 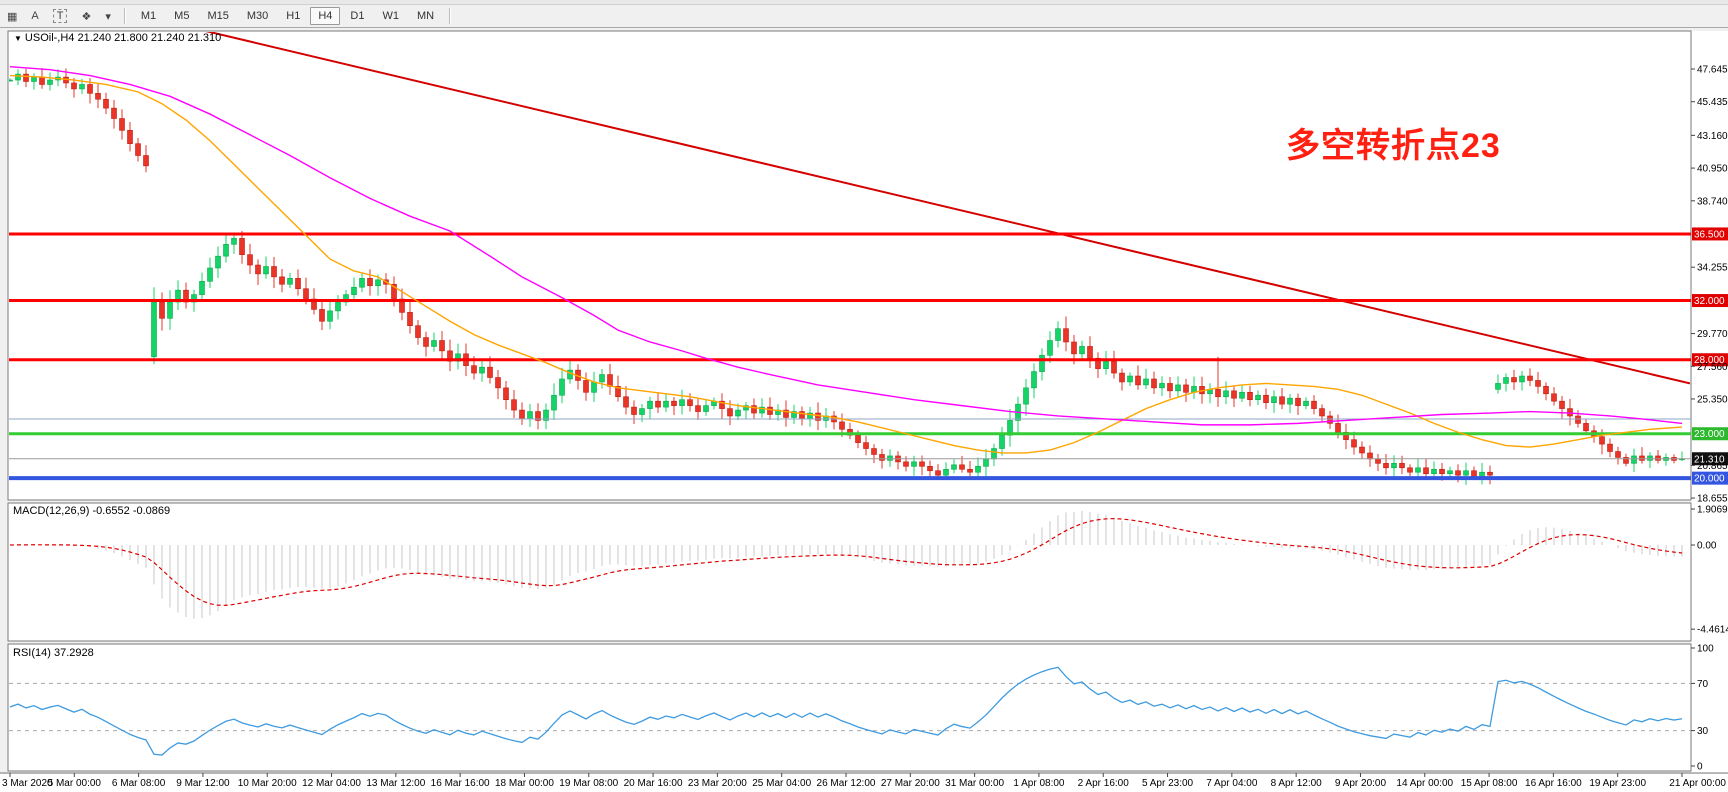 What do you see at coordinates (1703, 684) in the screenshot?
I see `rsi-axis-label: 70` at bounding box center [1703, 684].